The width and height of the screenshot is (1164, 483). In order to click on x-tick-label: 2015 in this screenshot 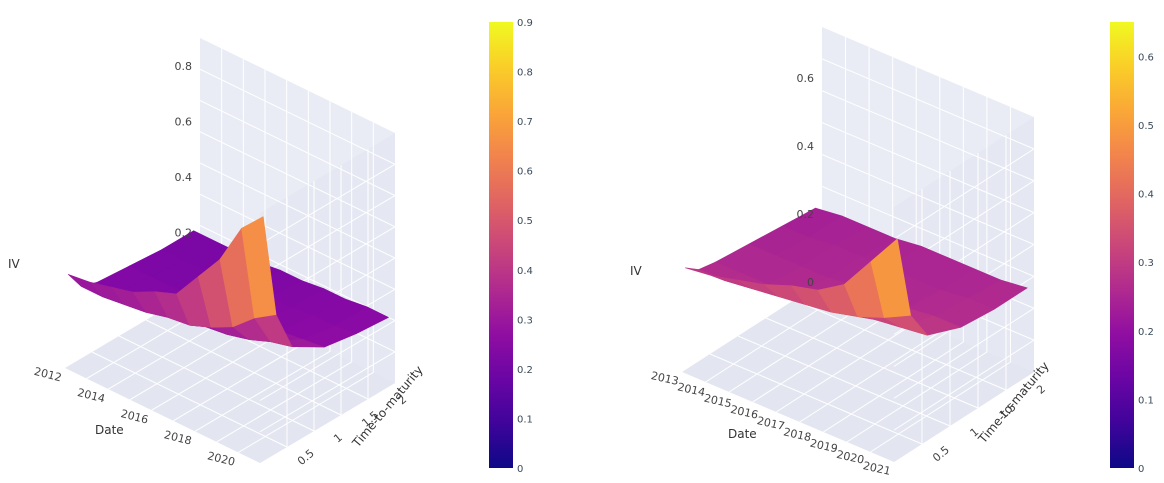, I will do `click(718, 401)`.